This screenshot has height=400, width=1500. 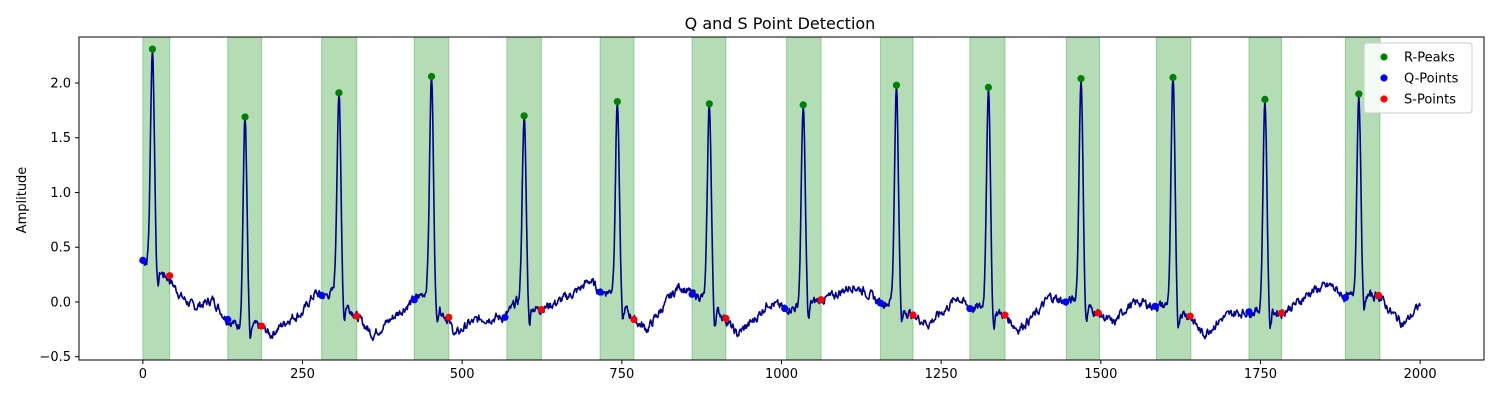 What do you see at coordinates (1430, 100) in the screenshot?
I see `legend-label: S-Points` at bounding box center [1430, 100].